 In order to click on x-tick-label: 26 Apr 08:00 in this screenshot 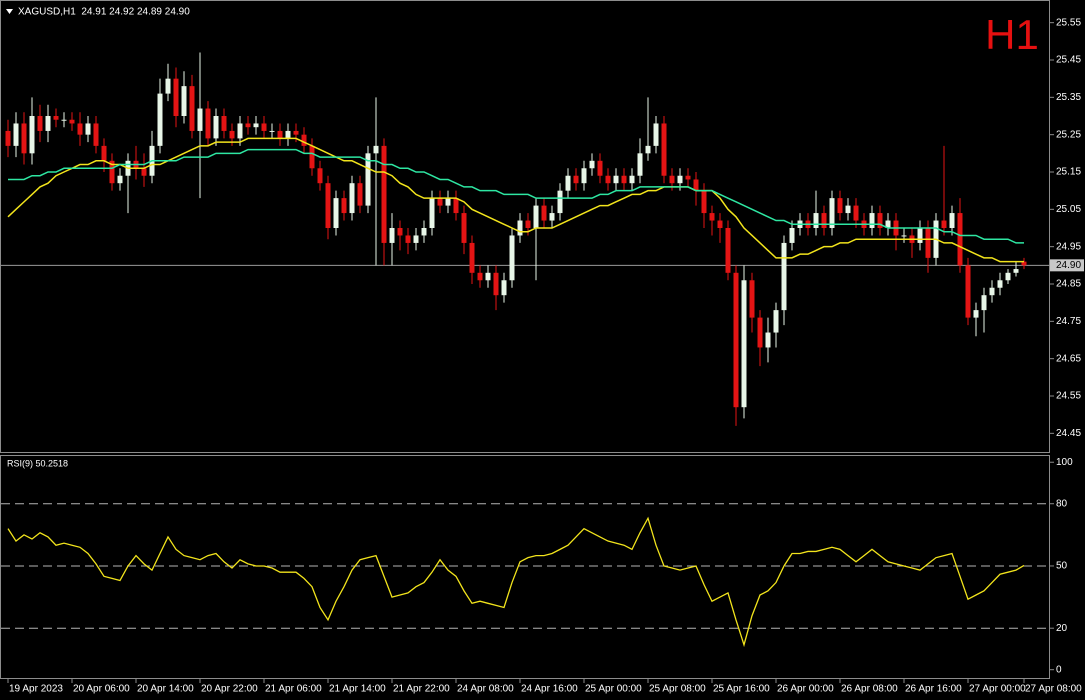, I will do `click(869, 689)`.